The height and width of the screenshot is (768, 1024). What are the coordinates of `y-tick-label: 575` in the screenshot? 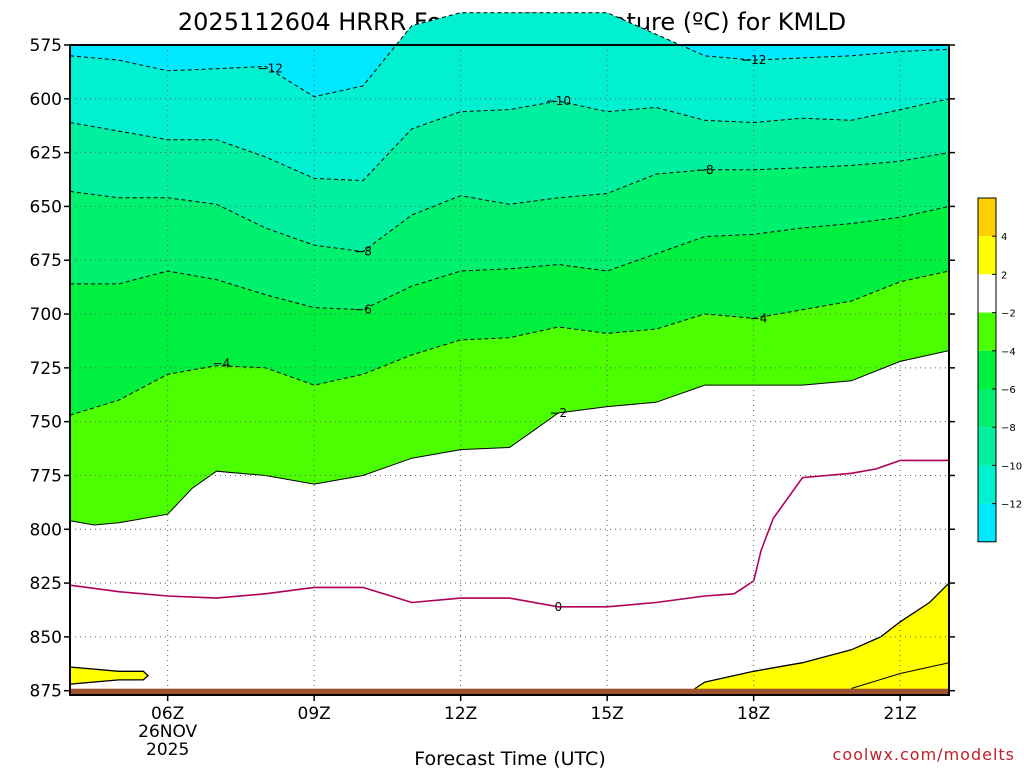 It's located at (46, 46).